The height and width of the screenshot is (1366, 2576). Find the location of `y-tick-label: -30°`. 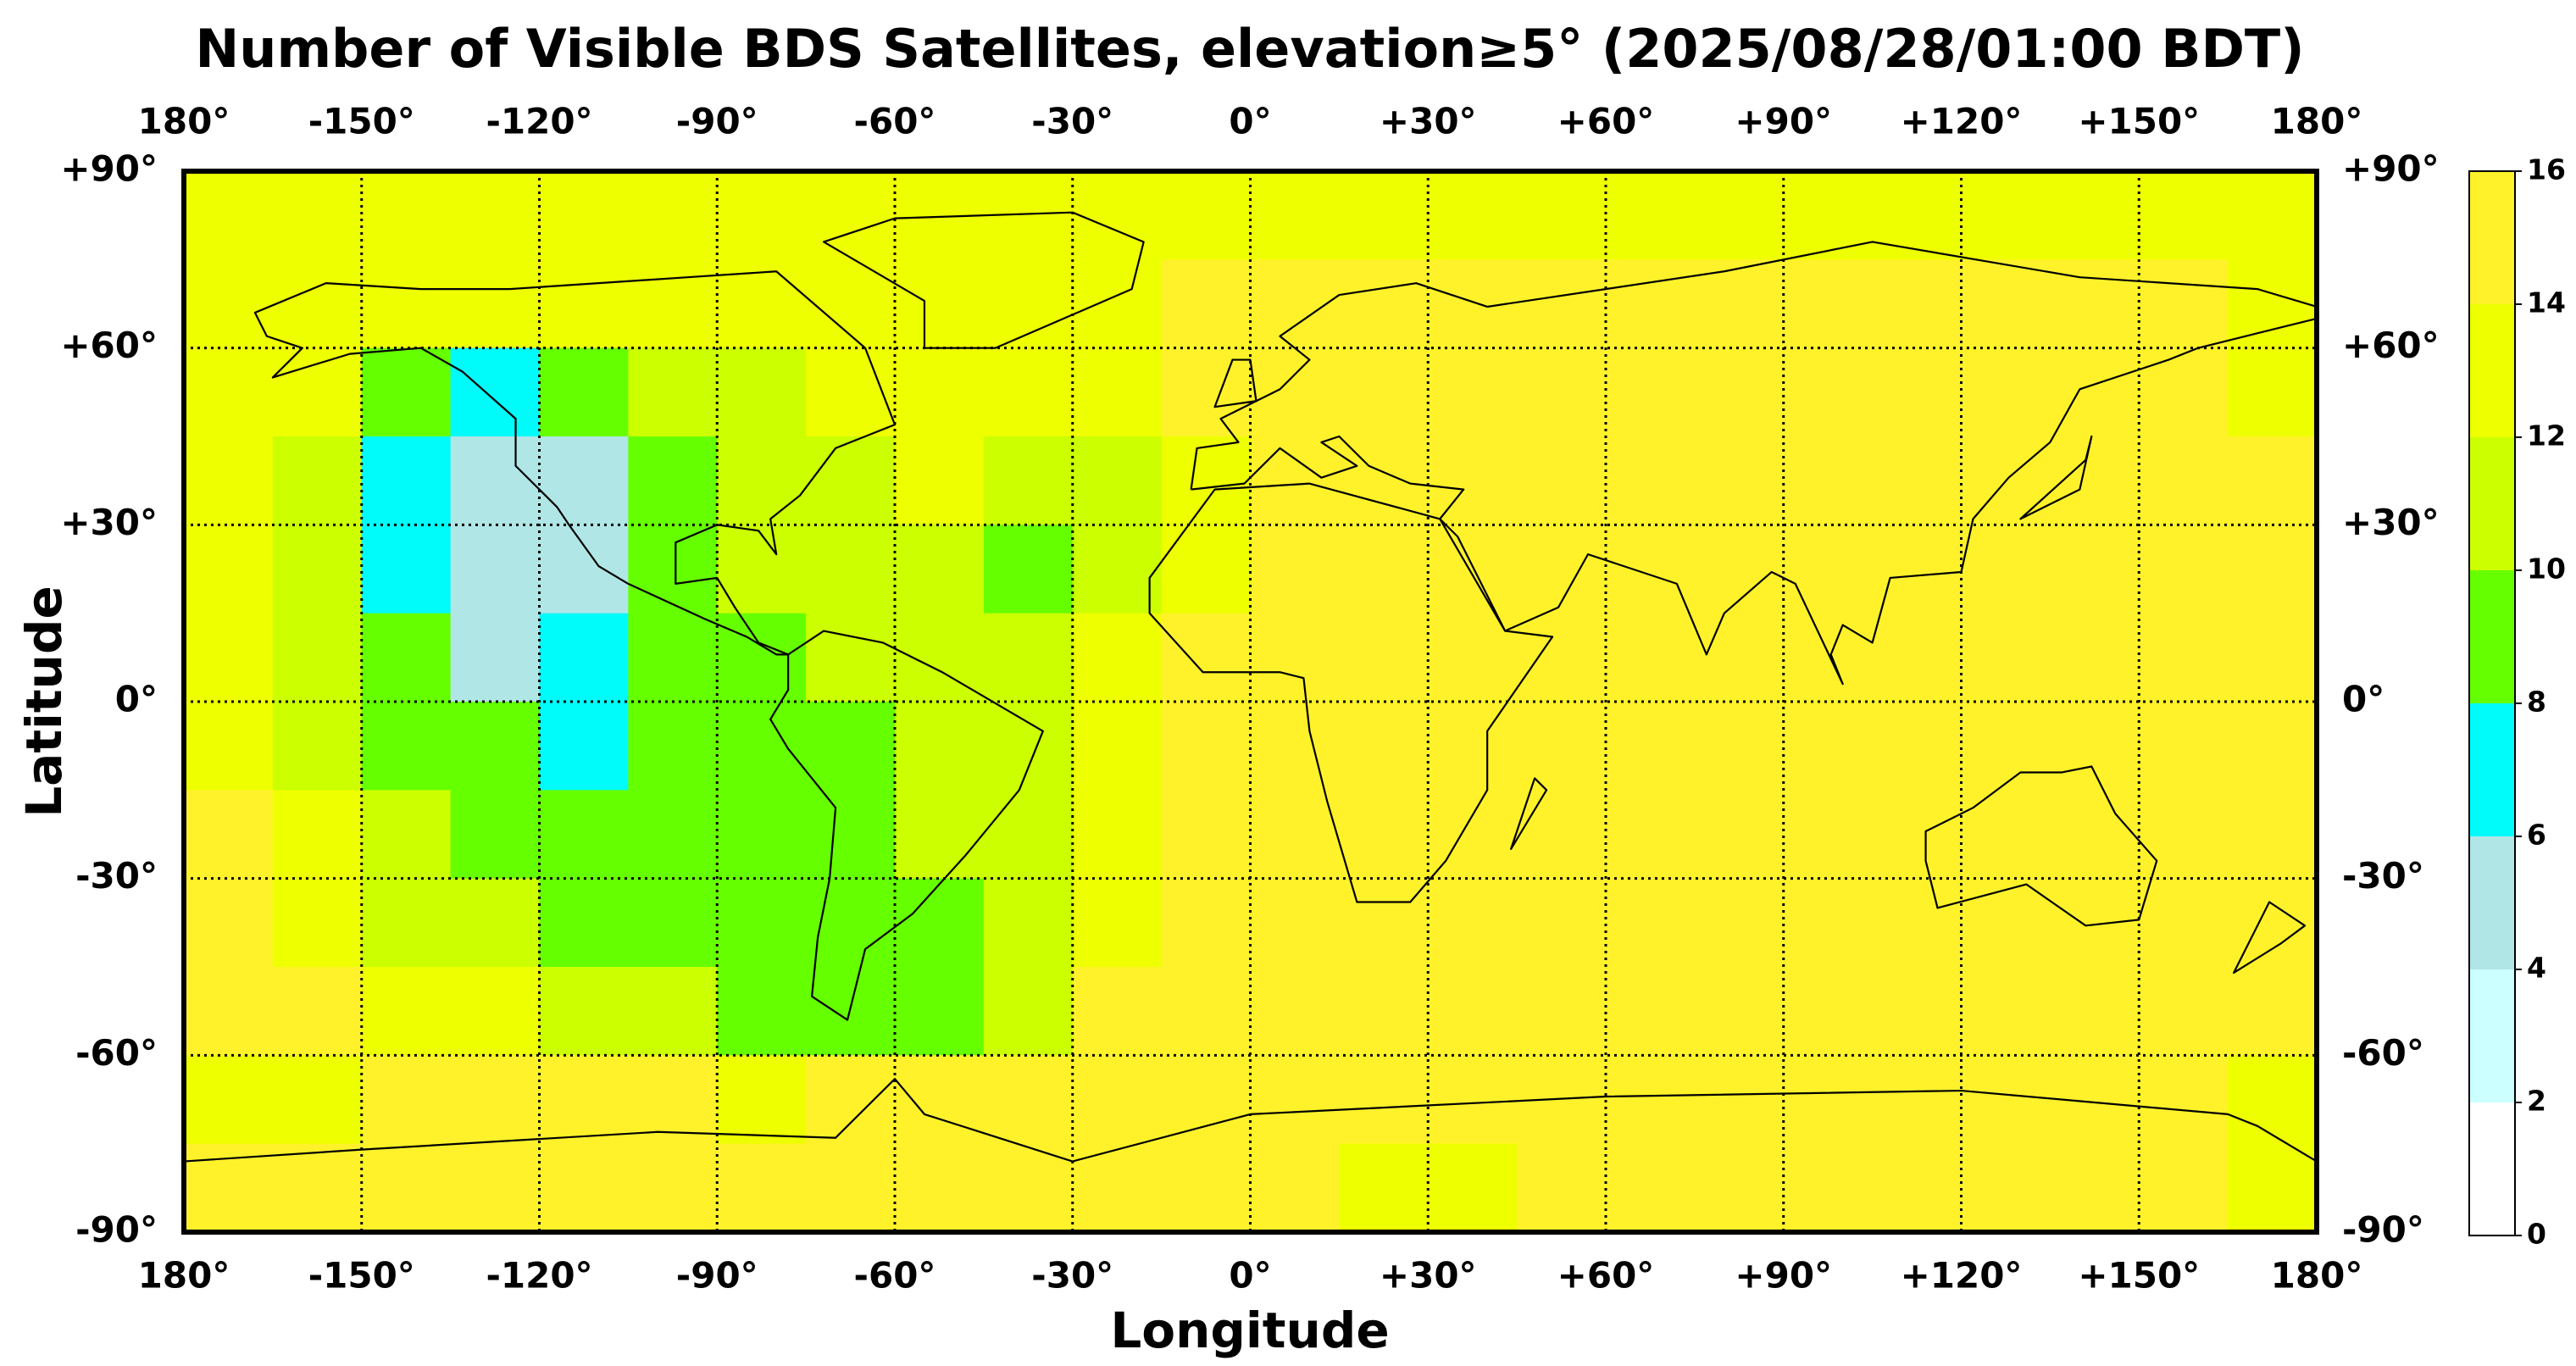

y-tick-label: -30° is located at coordinates (116, 876).